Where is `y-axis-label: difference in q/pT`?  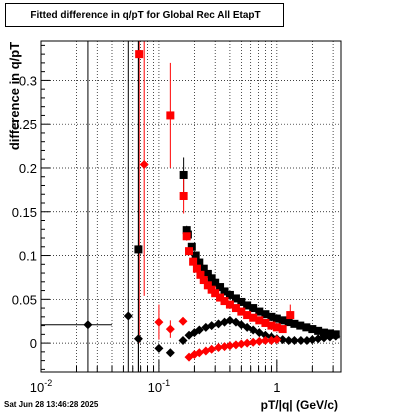
y-axis-label: difference in q/pT is located at coordinates (14, 96).